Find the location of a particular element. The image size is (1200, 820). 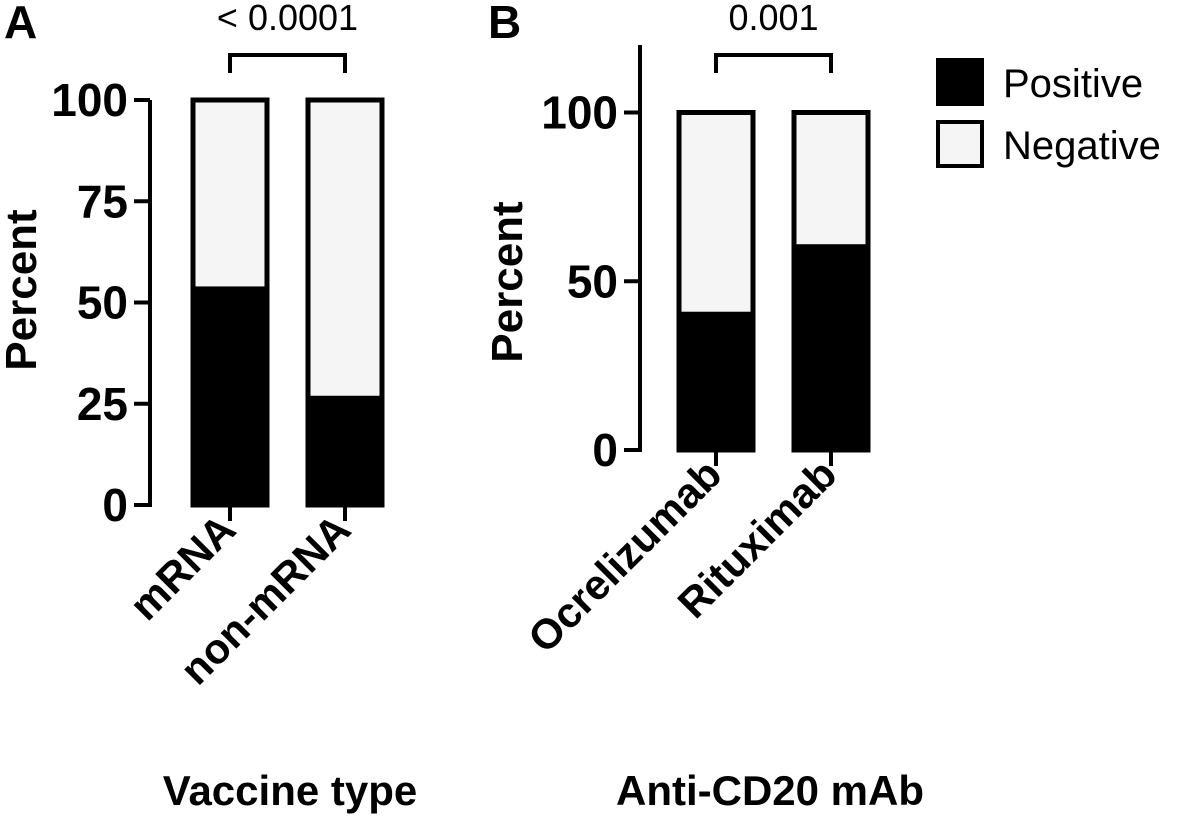

legend-label-negative: Negative is located at coordinates (1082, 146).